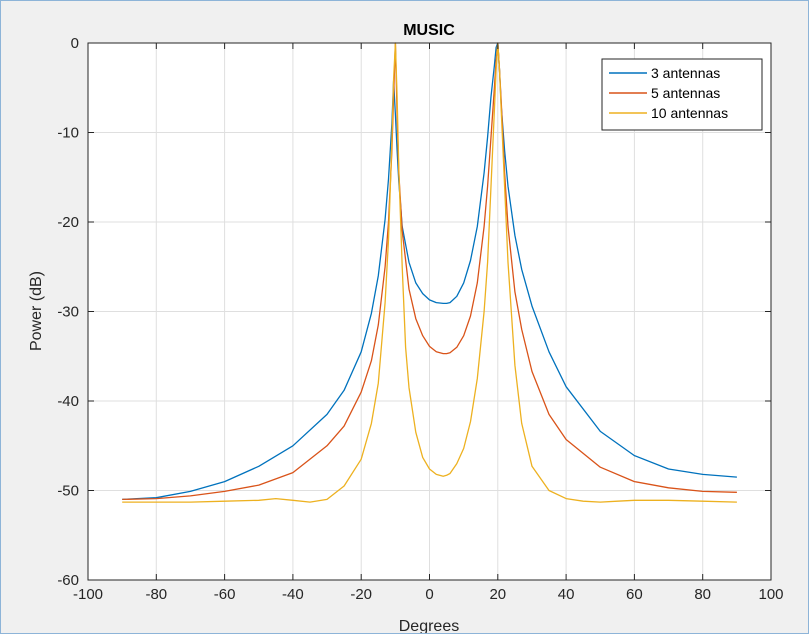 The height and width of the screenshot is (634, 809). What do you see at coordinates (770, 594) in the screenshot?
I see `x-tick-label: 100` at bounding box center [770, 594].